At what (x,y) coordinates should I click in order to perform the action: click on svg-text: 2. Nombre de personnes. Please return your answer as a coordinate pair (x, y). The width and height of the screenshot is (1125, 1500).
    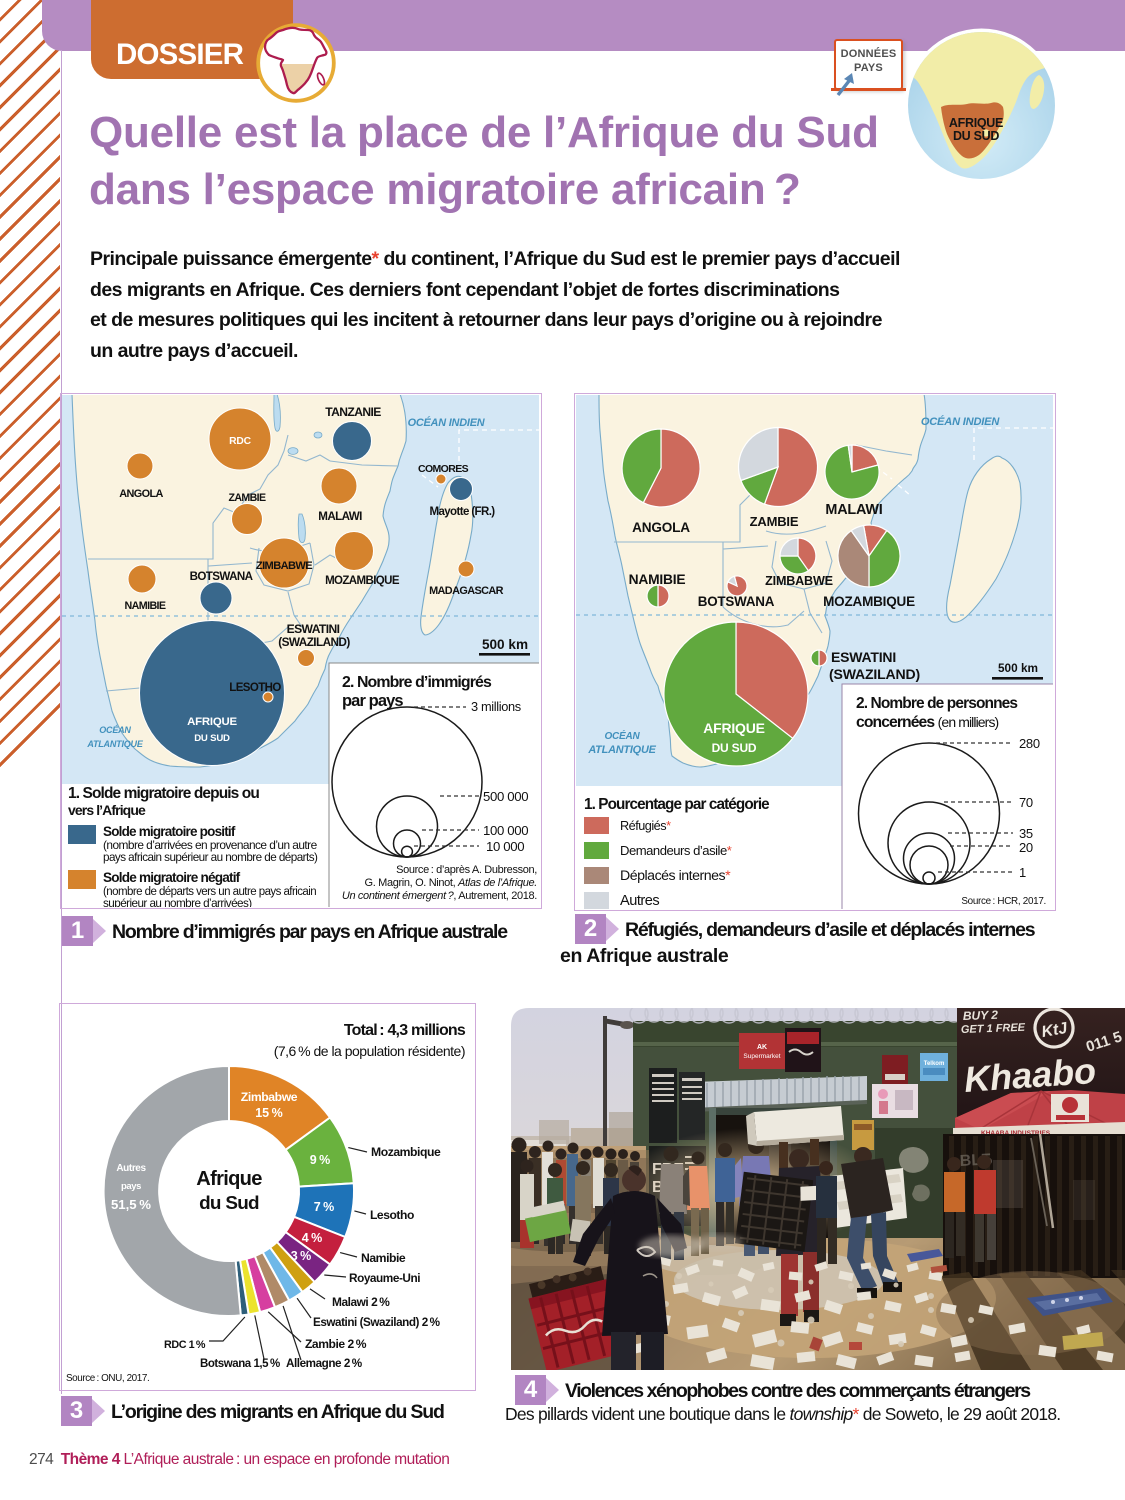
    Looking at the image, I should click on (936, 703).